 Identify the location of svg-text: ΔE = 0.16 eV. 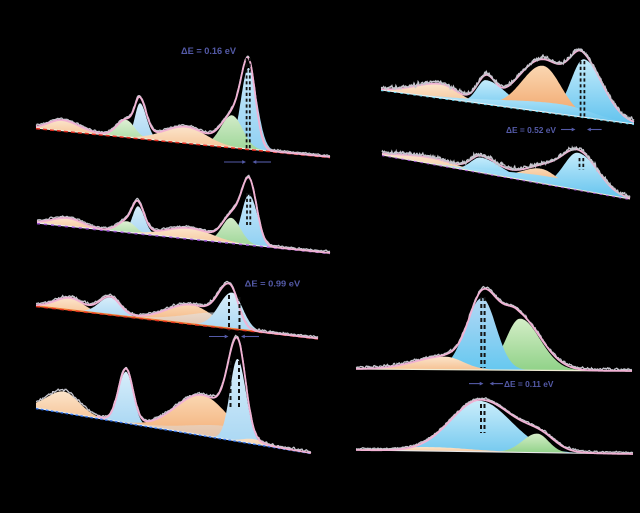
(209, 51).